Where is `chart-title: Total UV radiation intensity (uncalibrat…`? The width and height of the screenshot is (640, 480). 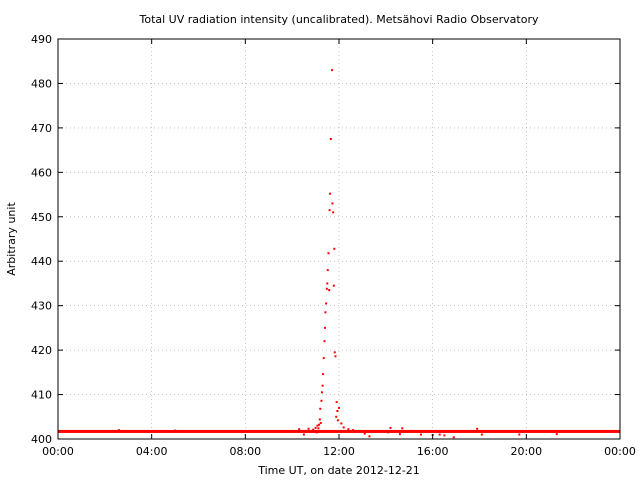 chart-title: Total UV radiation intensity (uncalibrat… is located at coordinates (339, 19).